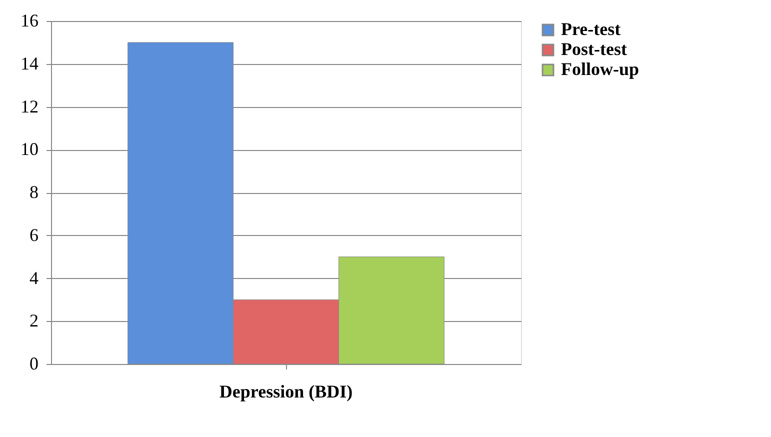  I want to click on legend-label: Post-test, so click(594, 49).